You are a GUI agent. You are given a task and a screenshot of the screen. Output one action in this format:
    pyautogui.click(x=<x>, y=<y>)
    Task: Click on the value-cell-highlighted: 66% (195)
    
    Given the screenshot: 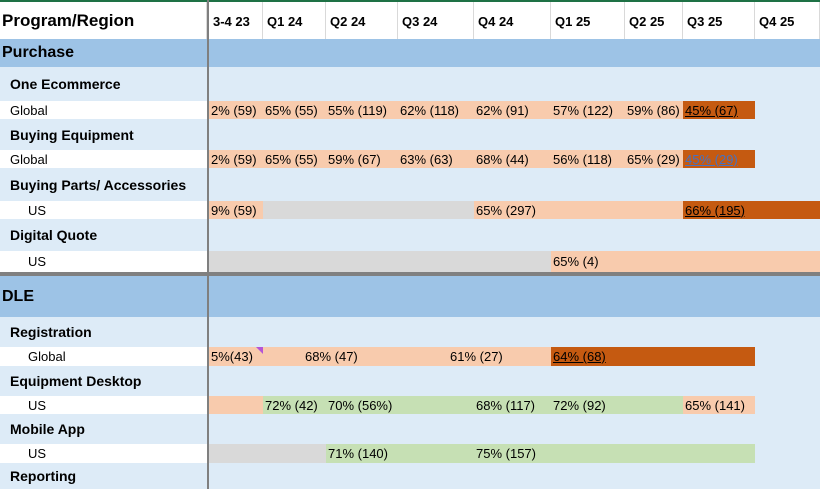 What is the action you would take?
    pyautogui.click(x=751, y=210)
    